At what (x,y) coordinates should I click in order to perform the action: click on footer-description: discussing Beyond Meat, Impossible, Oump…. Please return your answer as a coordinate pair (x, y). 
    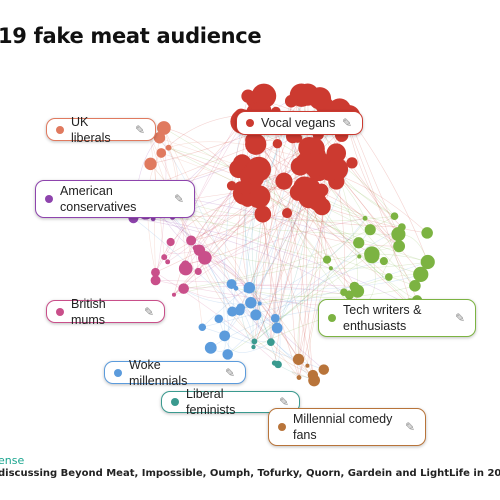
    Looking at the image, I should click on (250, 473).